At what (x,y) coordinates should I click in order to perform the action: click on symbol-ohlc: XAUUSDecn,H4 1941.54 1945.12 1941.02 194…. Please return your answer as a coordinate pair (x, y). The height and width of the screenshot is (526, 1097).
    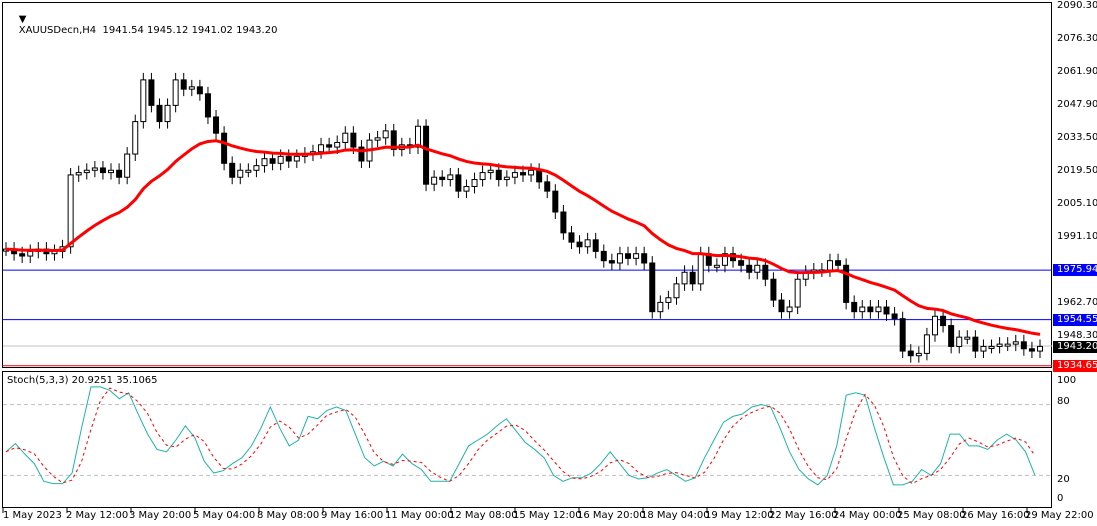
    Looking at the image, I should click on (148, 30).